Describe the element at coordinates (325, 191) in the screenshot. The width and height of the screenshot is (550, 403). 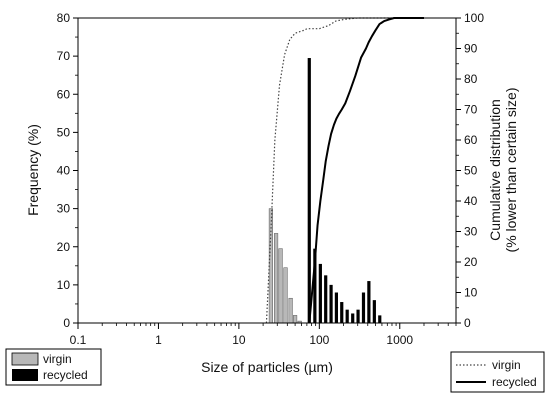
I see `bars-layer` at that location.